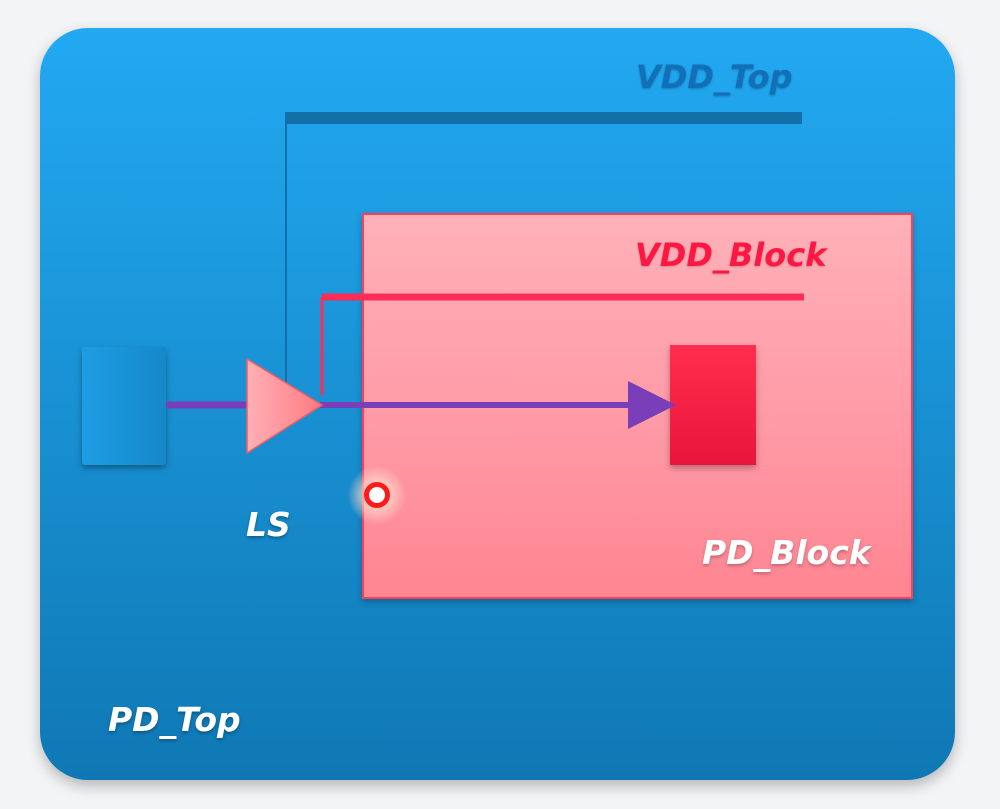 This screenshot has height=809, width=1000. I want to click on pointer-highlight-icon, so click(377, 495).